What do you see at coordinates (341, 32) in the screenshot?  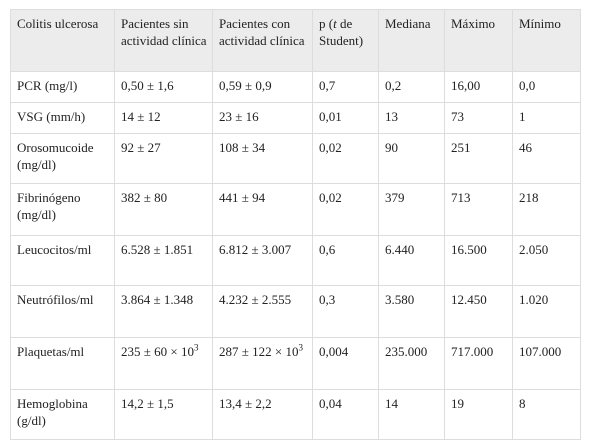 I see `text-run: de Student)` at bounding box center [341, 32].